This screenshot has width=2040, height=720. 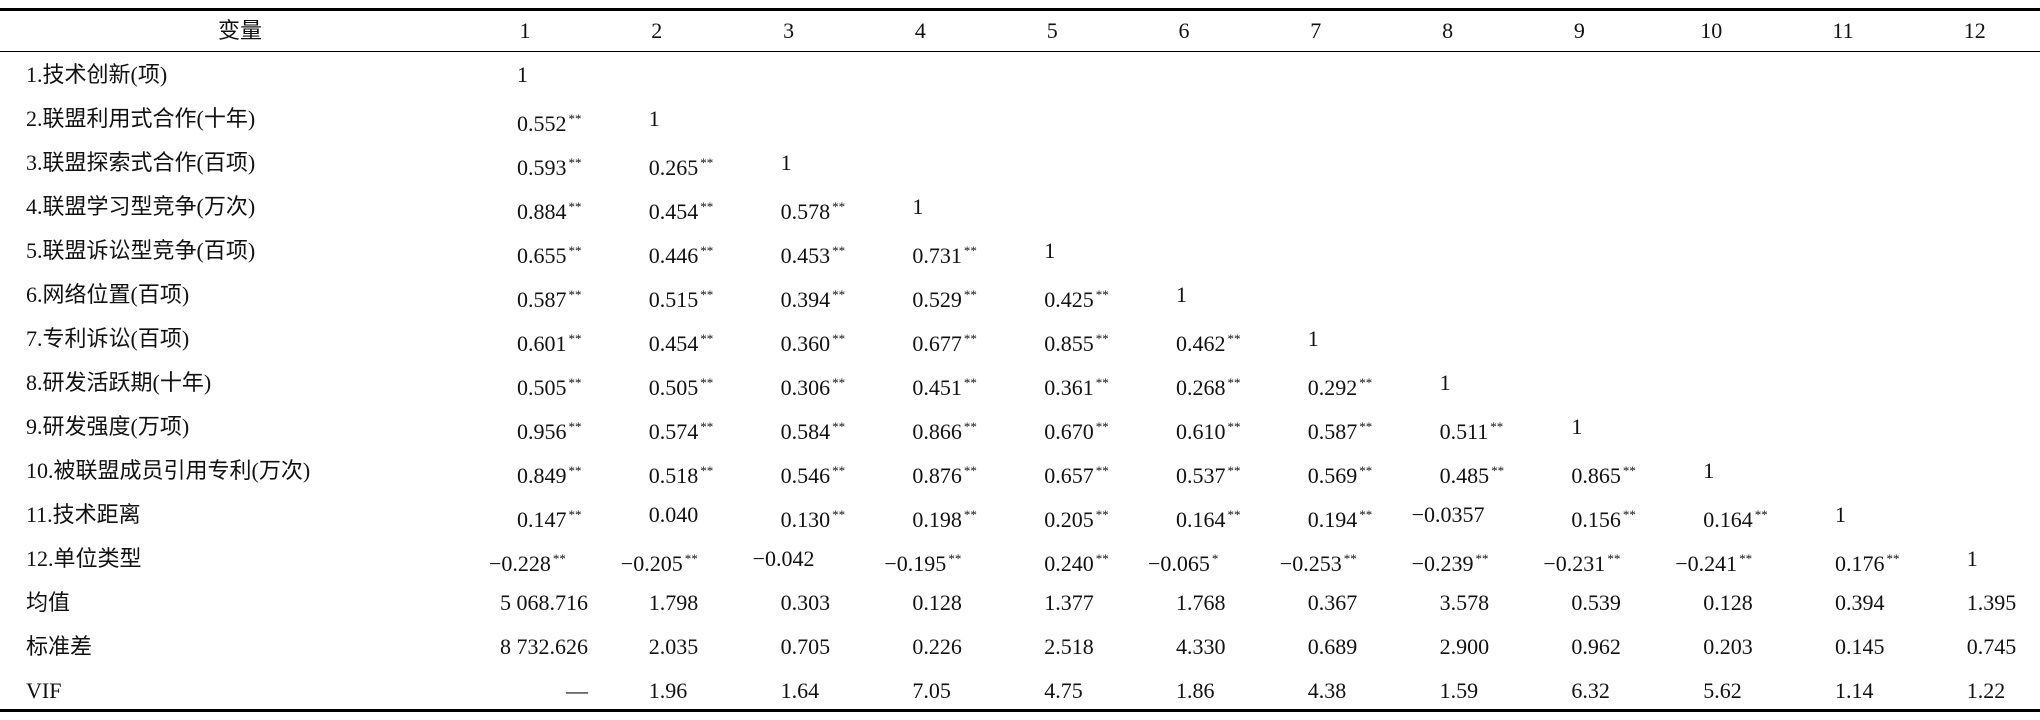 I want to click on cell: 0.578 **, so click(x=813, y=209).